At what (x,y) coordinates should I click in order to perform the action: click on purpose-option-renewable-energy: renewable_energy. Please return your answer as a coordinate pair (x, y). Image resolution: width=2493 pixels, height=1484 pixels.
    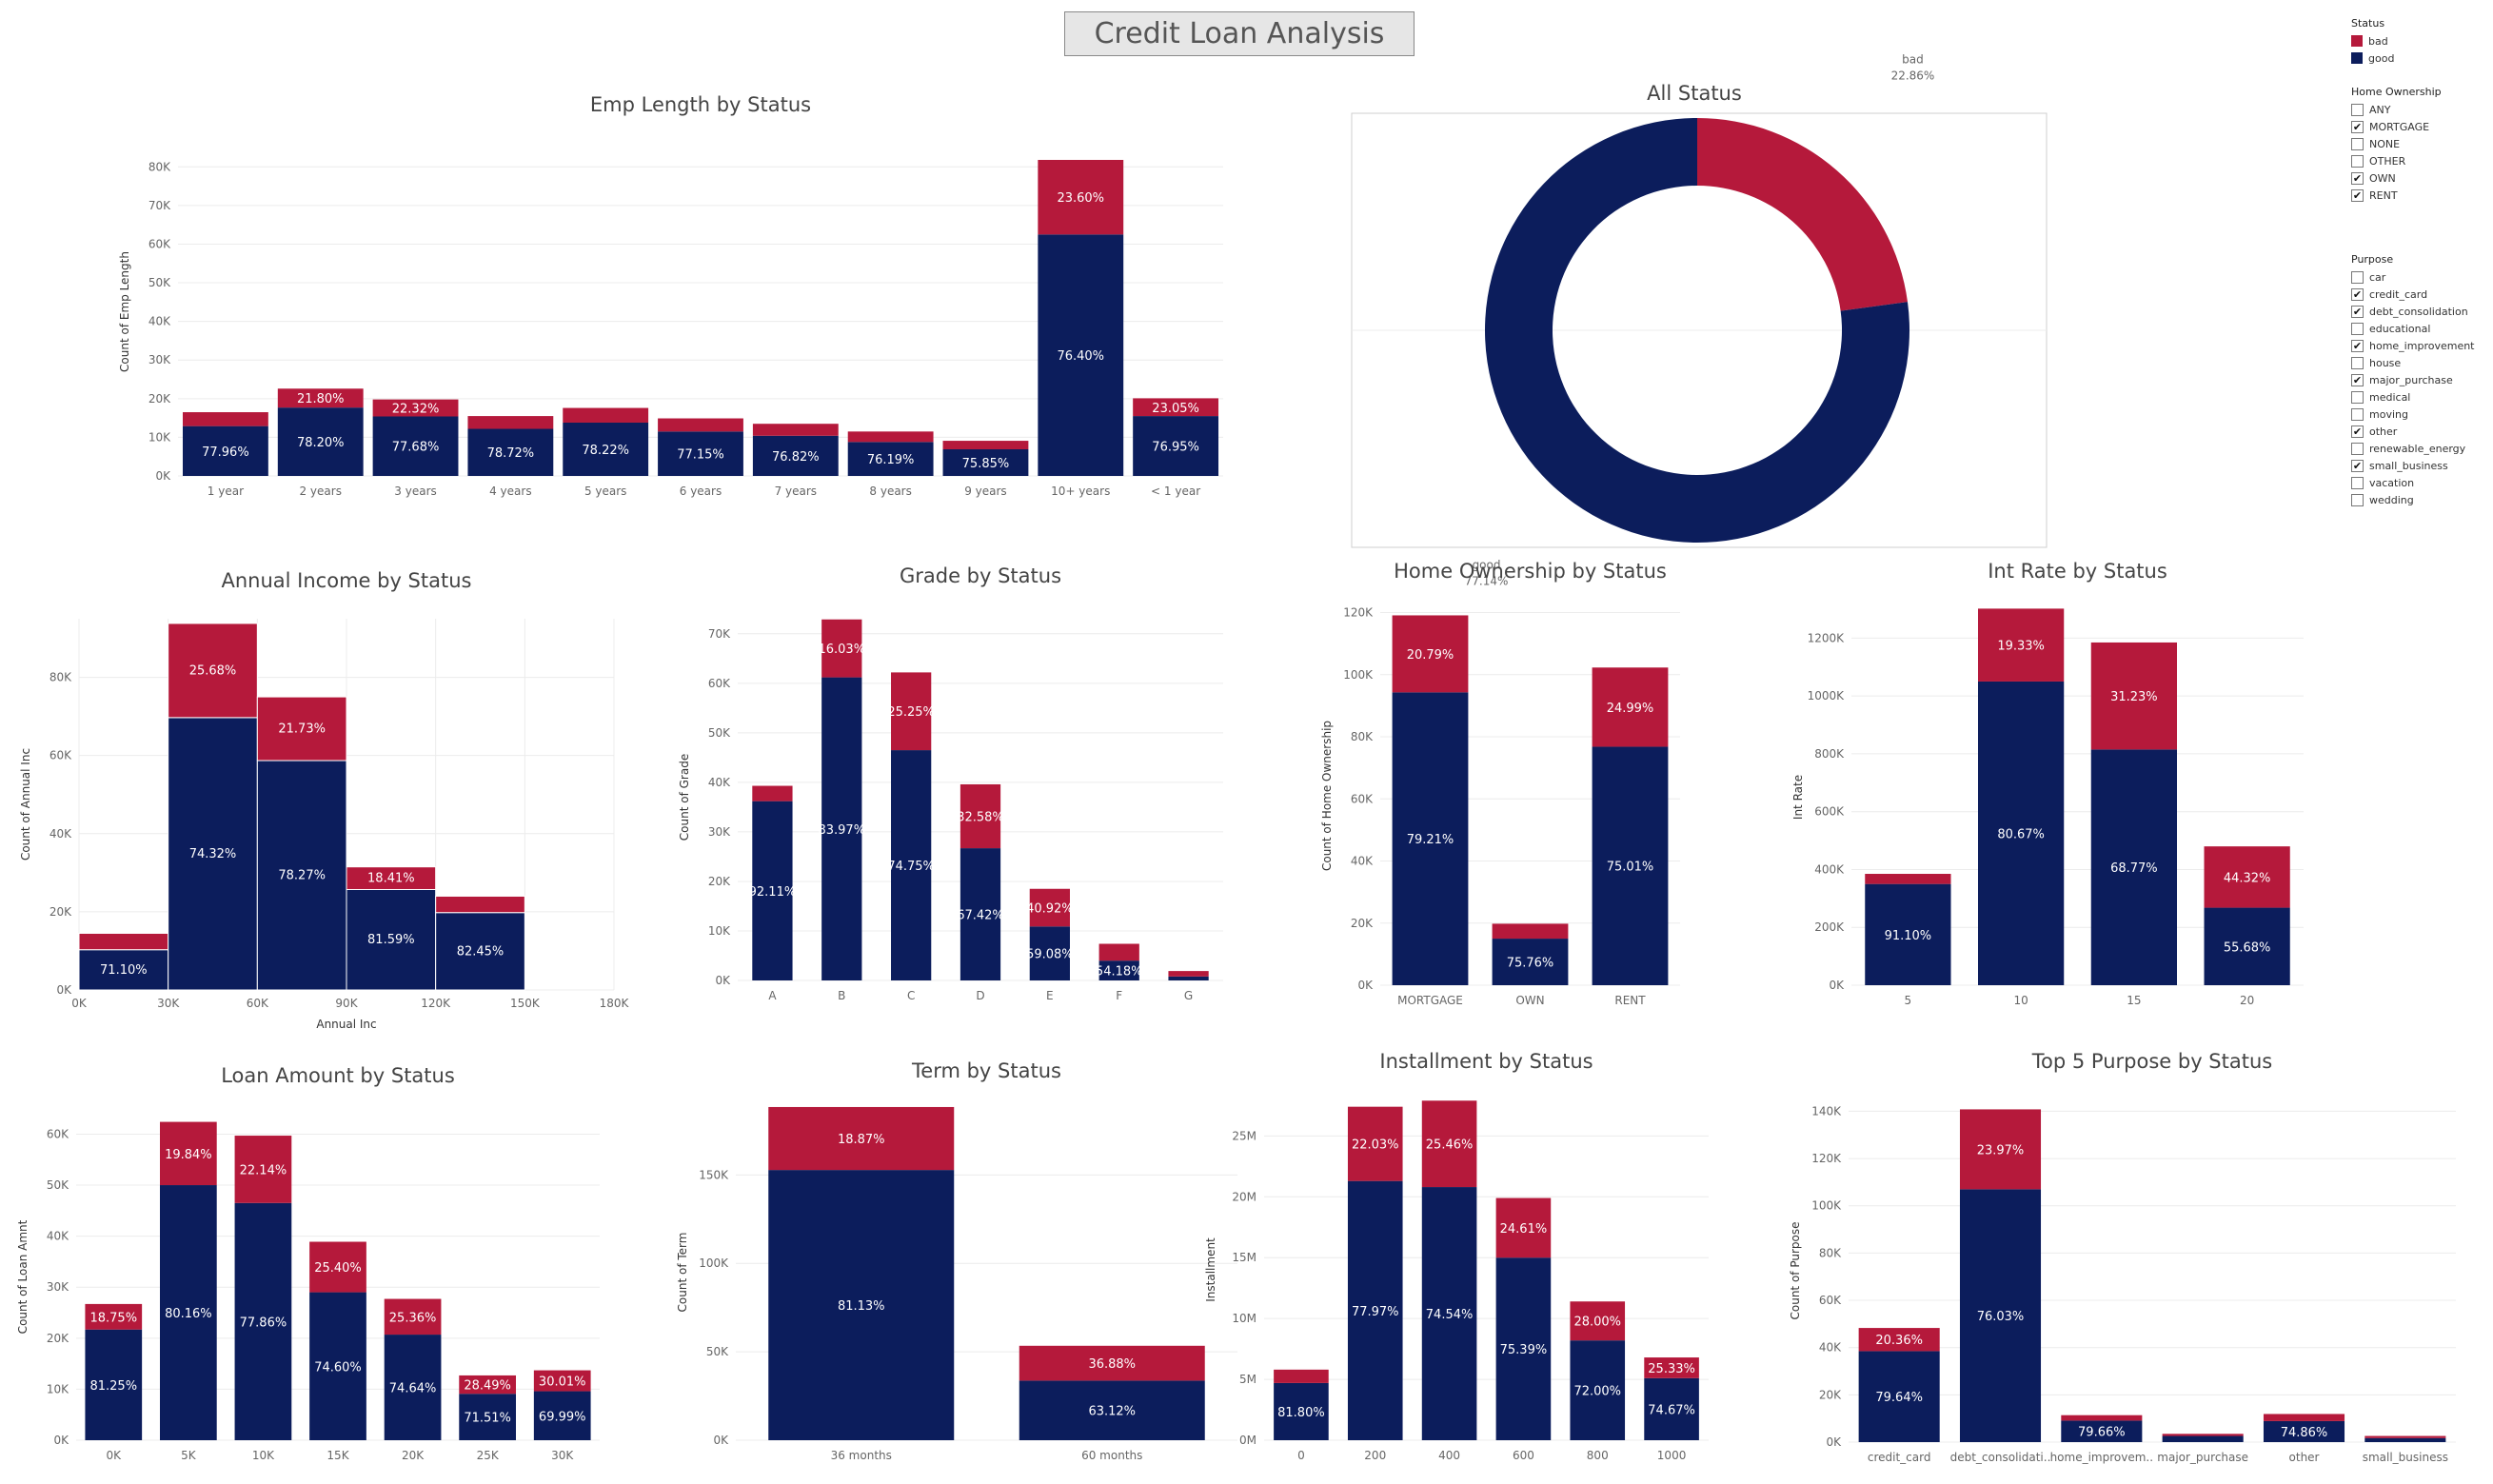
    Looking at the image, I should click on (2420, 449).